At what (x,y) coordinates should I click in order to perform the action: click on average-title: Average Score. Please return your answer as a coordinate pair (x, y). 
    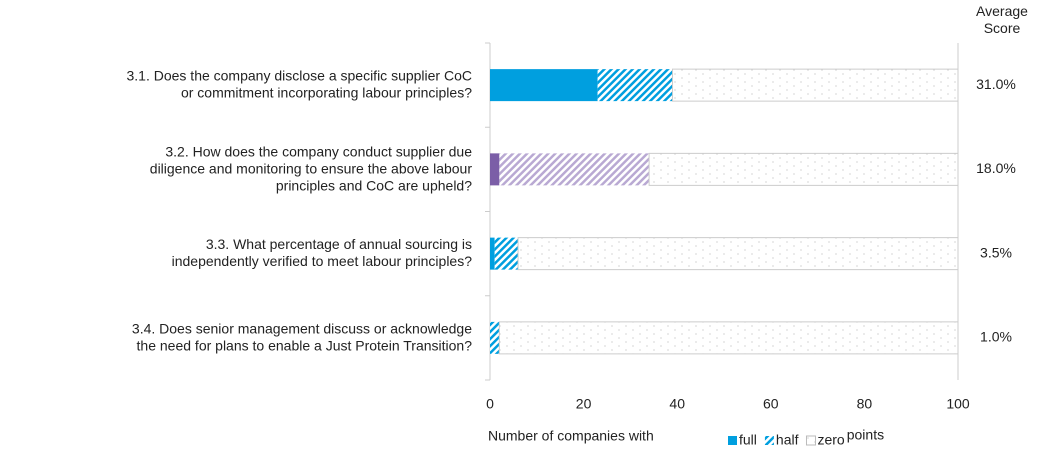
    Looking at the image, I should click on (1002, 19).